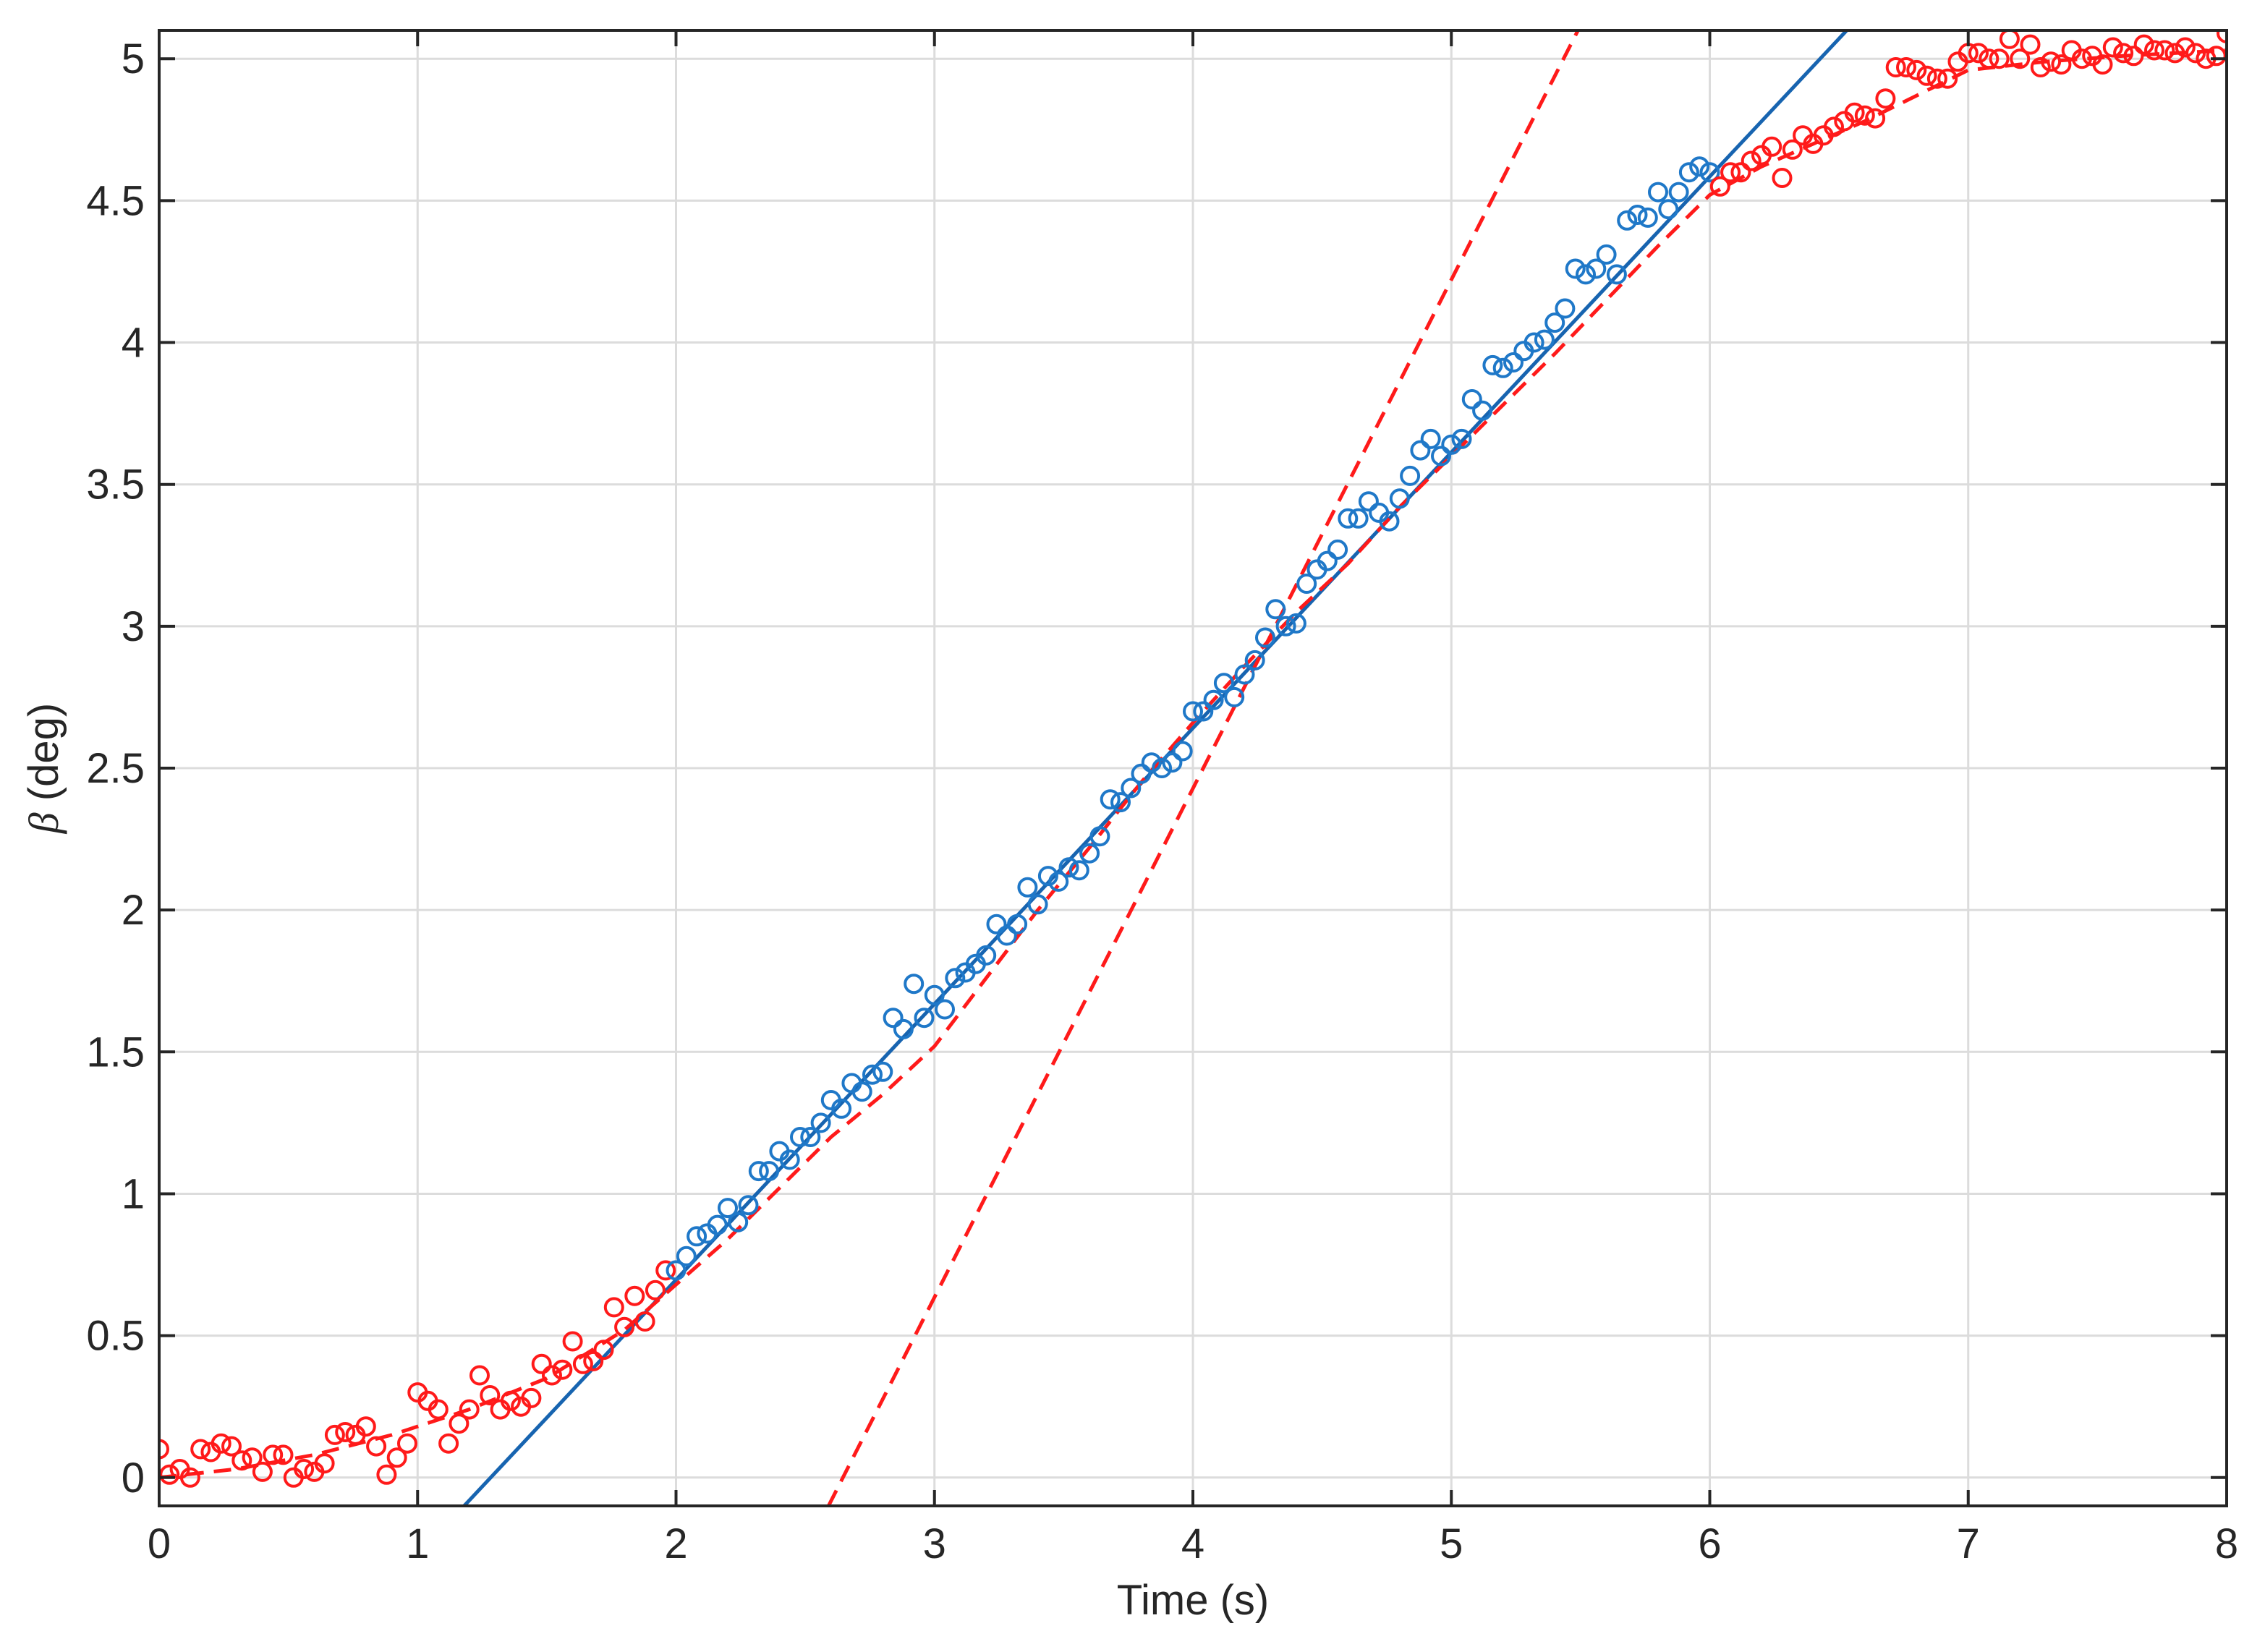 This screenshot has height=1652, width=2265. Describe the element at coordinates (43, 823) in the screenshot. I see `y-axis-label-symbol: β` at that location.